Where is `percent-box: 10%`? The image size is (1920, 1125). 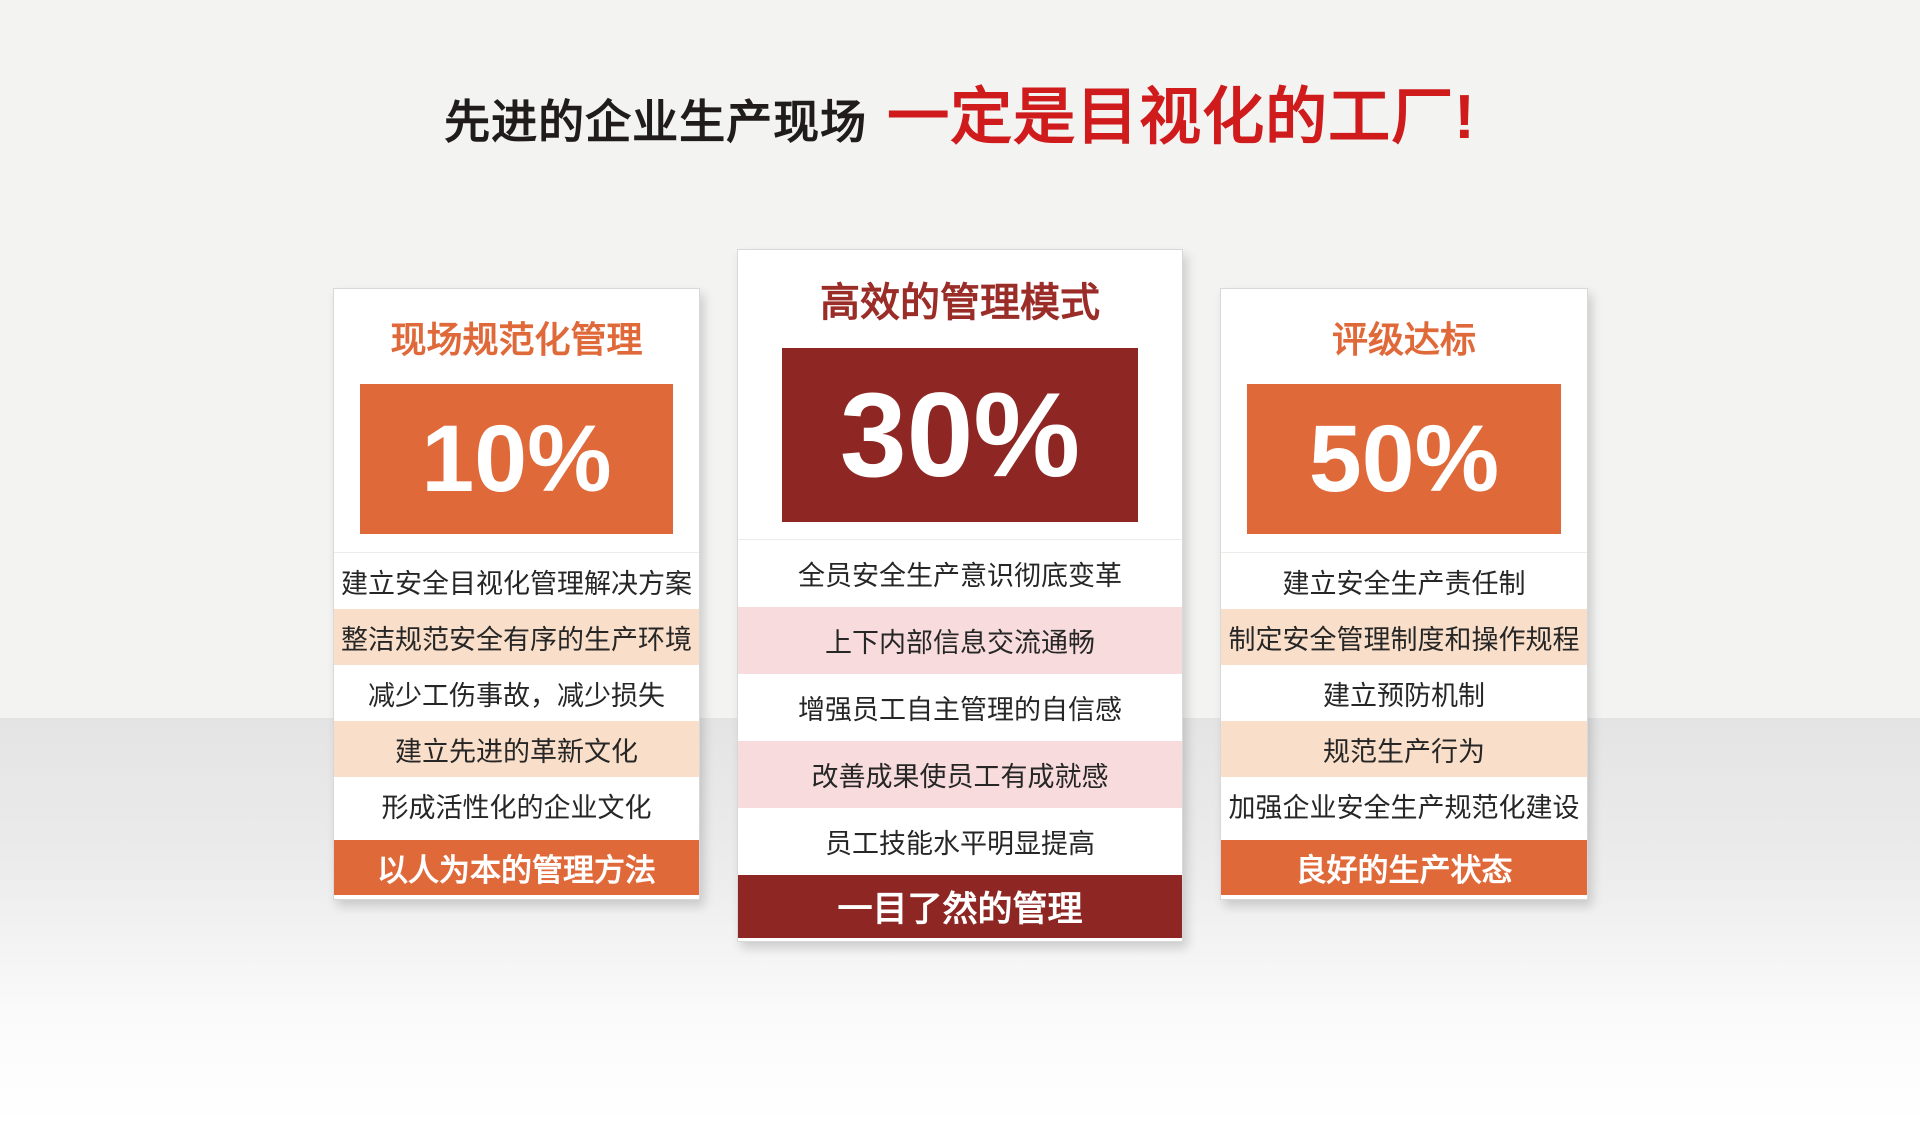
percent-box: 10% is located at coordinates (516, 459).